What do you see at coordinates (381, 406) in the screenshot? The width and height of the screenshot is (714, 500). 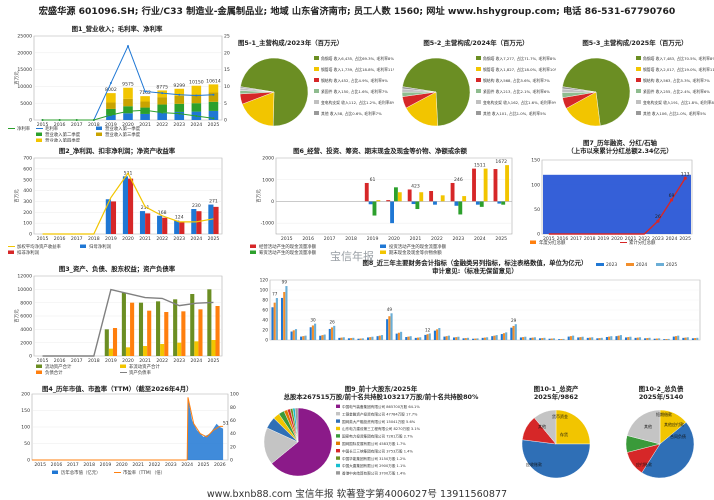 I see `holders-legend-label: 中国电气装备集团有限公司 865700万股 64.1%` at bounding box center [381, 406].